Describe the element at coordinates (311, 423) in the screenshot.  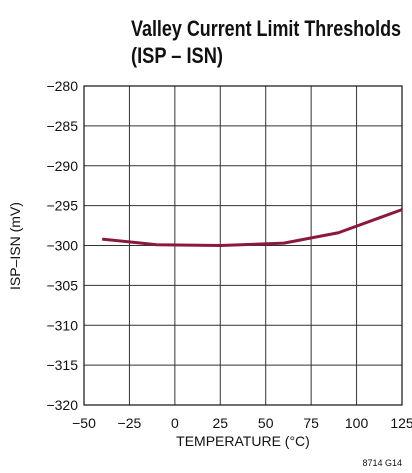
I see `x-tick-label: 75` at that location.